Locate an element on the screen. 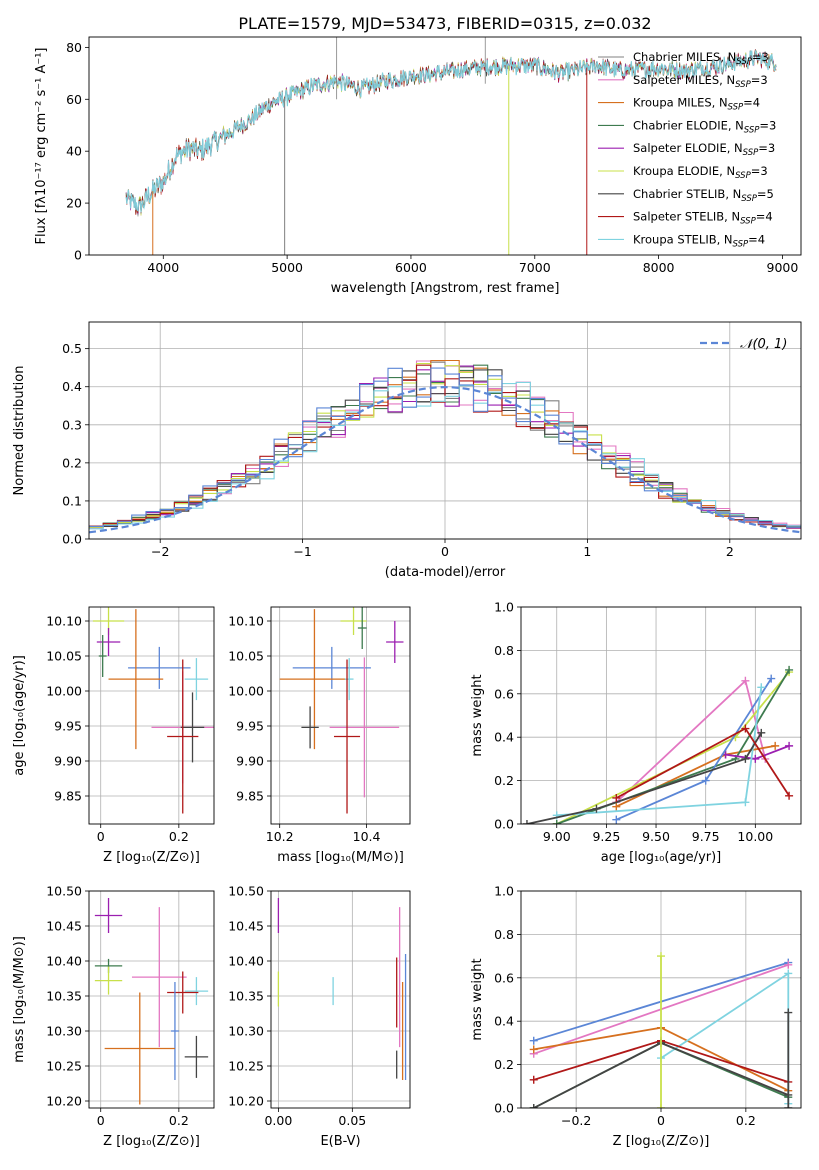 Image resolution: width=819 pixels, height=1170 pixels. legend-label: Kroupa MILES, NSSP=4 is located at coordinates (696, 104).